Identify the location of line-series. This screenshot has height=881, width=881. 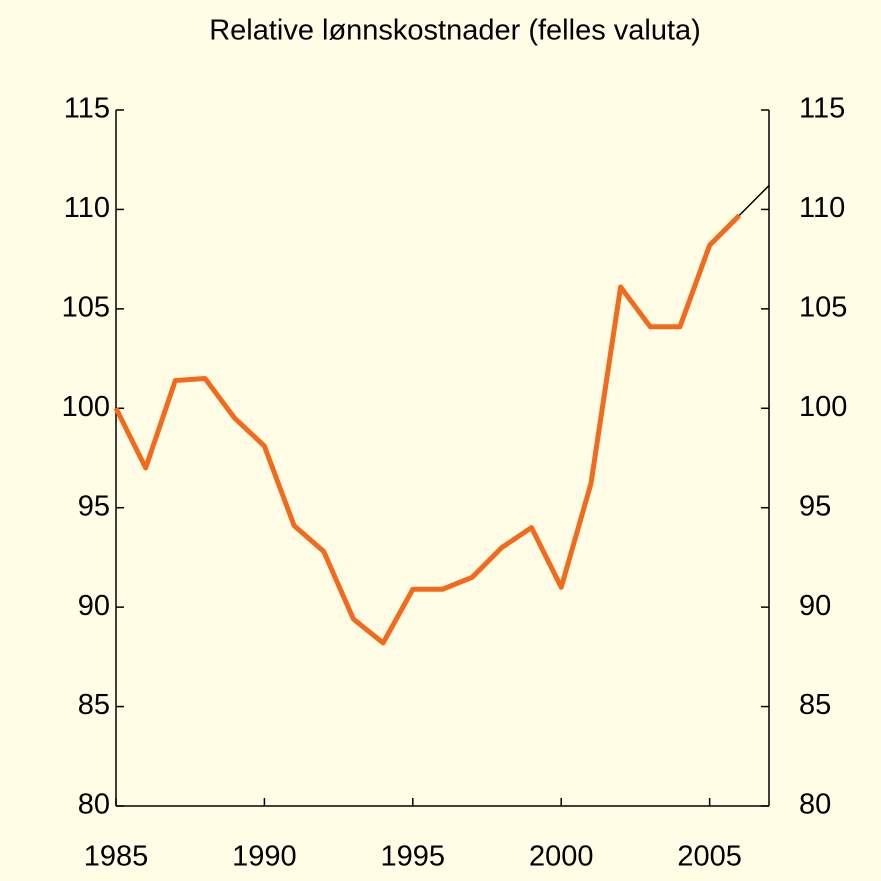
(754, 200).